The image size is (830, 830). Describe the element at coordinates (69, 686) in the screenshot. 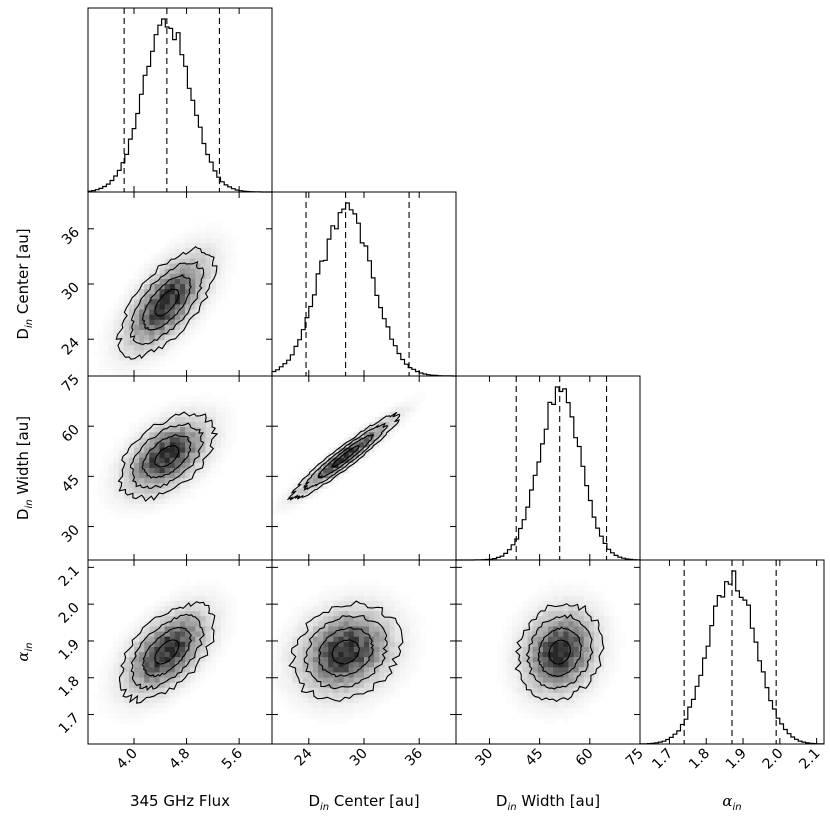

I see `y-tick-label: 1.8` at that location.